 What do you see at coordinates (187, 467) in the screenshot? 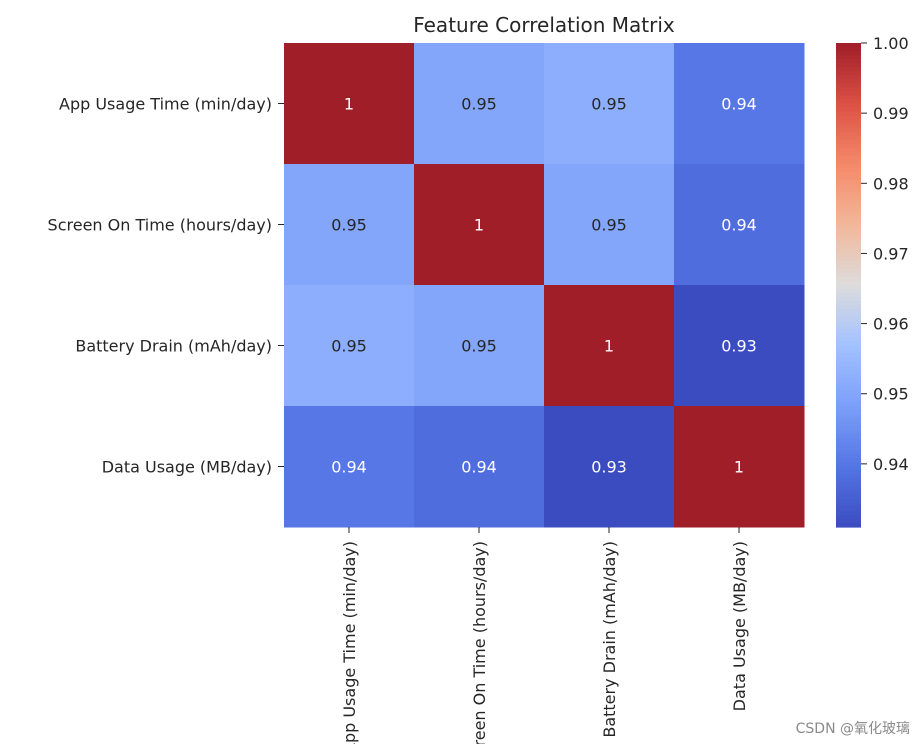
I see `y-tick-label: Data Usage (MB/day)` at bounding box center [187, 467].